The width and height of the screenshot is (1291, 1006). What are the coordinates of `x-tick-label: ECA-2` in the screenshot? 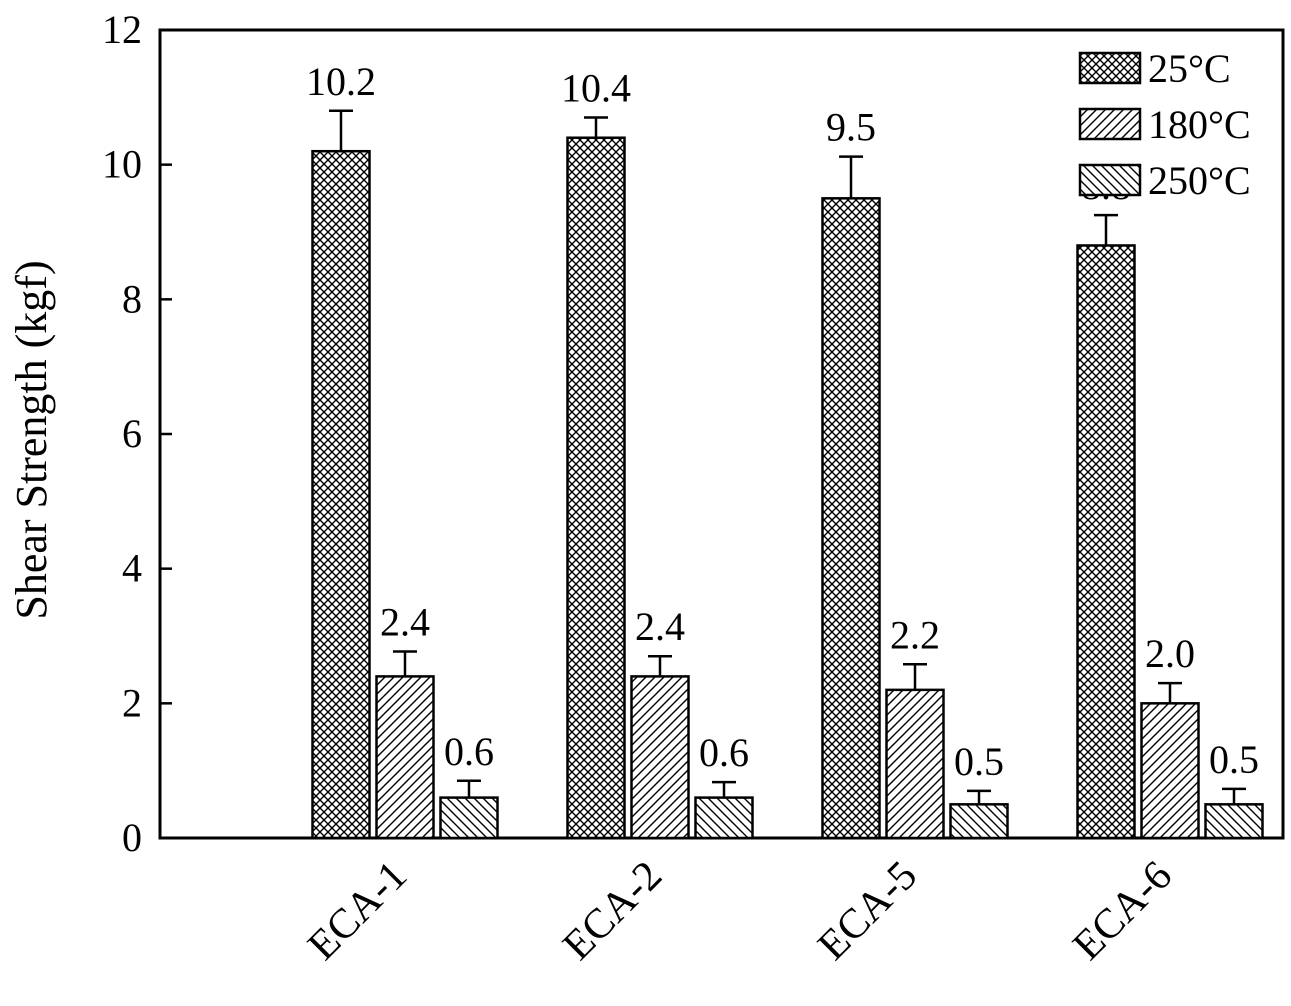 It's located at (612, 911).